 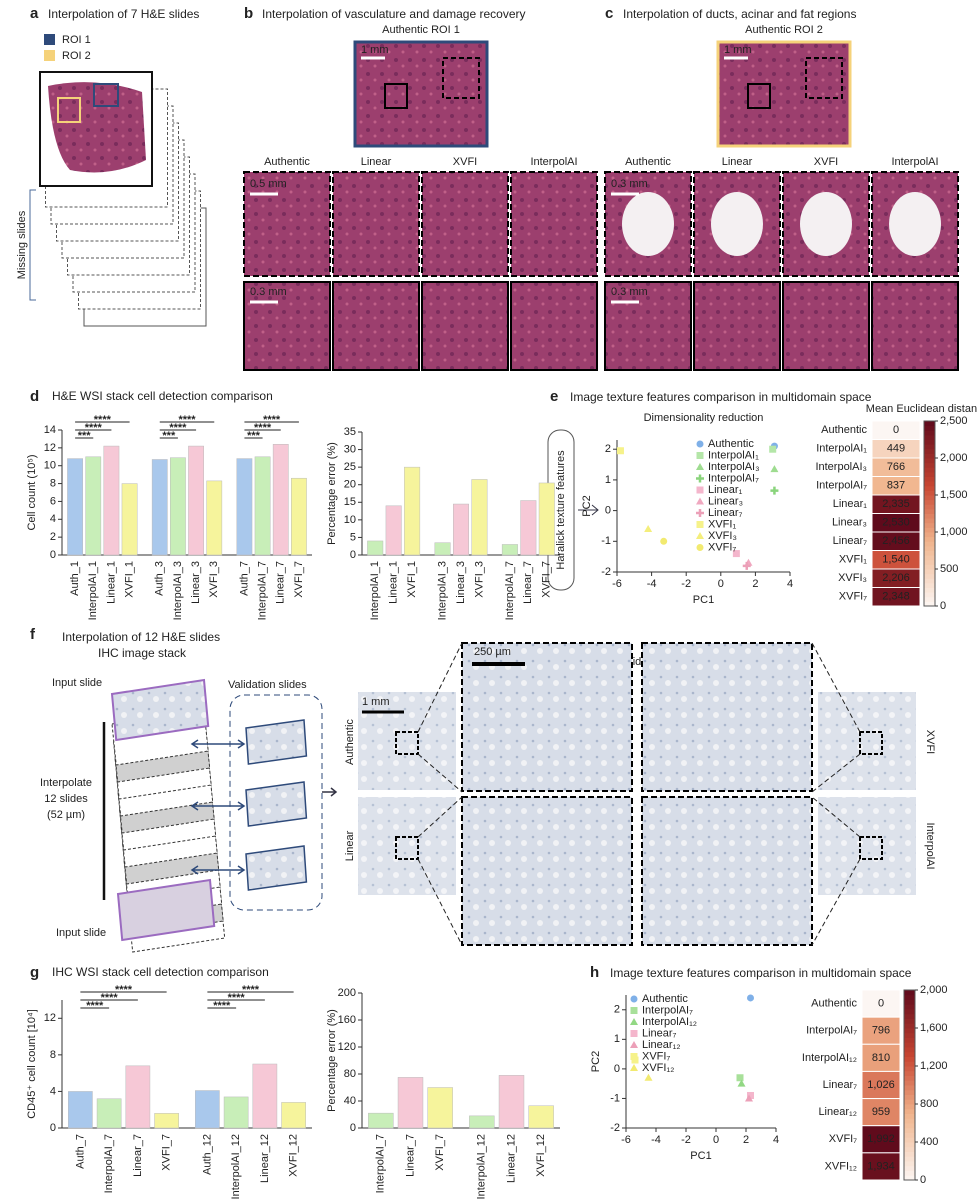 I want to click on y-tick-label: -2, so click(x=606, y=572).